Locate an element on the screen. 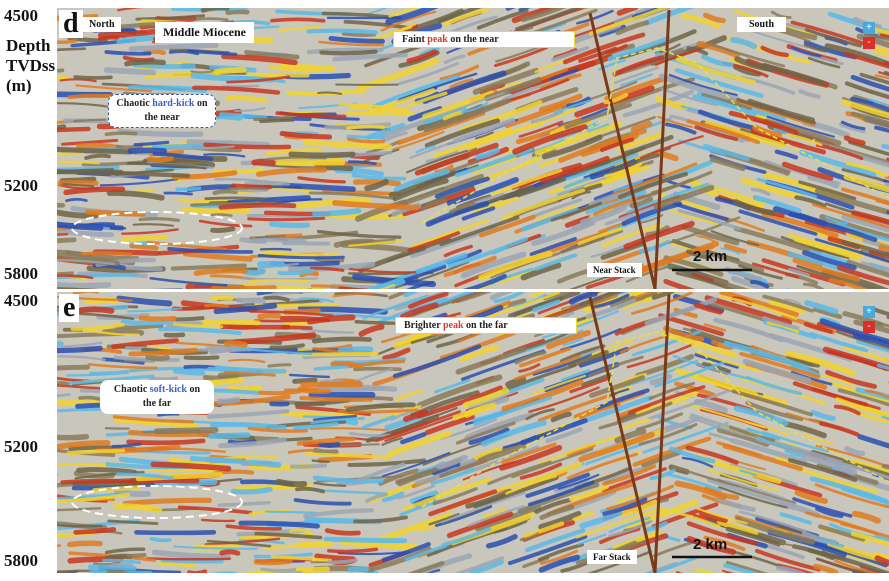  callout-text: Brighter is located at coordinates (423, 325).